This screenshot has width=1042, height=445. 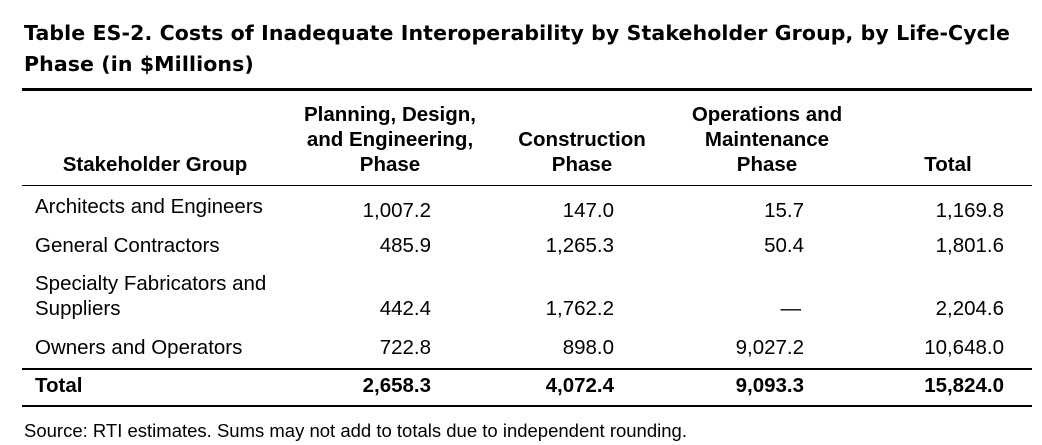 I want to click on row-fabricators-group-line2: Suppliers, so click(x=78, y=308).